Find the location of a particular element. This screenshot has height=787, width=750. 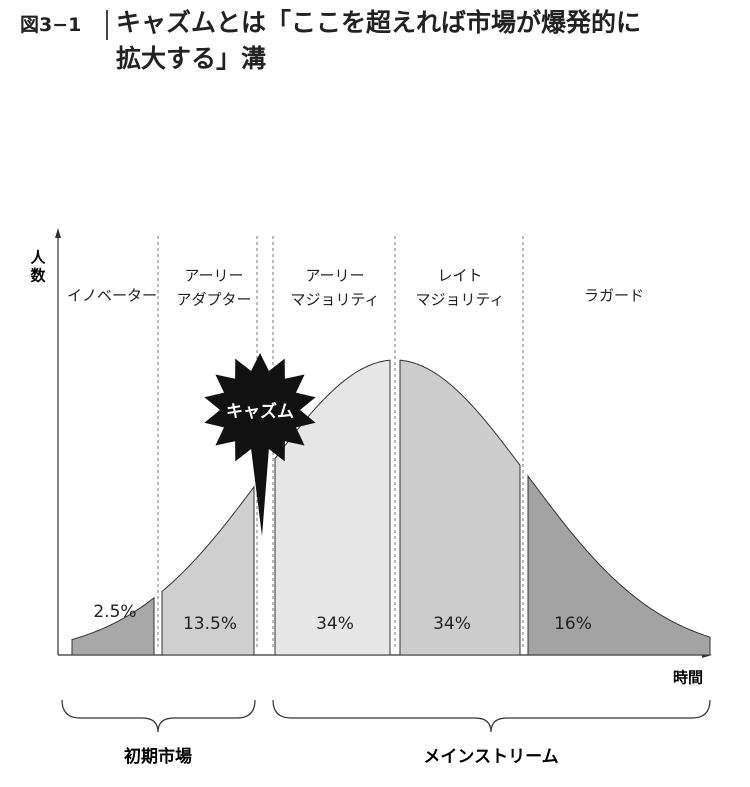

segment-share: 13.5% is located at coordinates (210, 624).